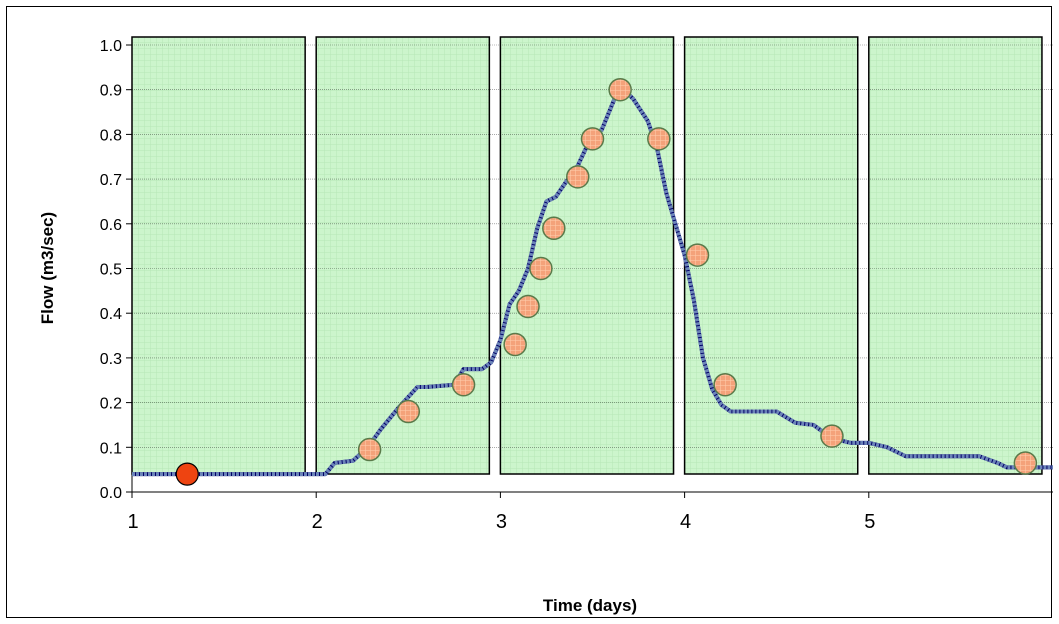  I want to click on y-tick-label: 0.4, so click(111, 314).